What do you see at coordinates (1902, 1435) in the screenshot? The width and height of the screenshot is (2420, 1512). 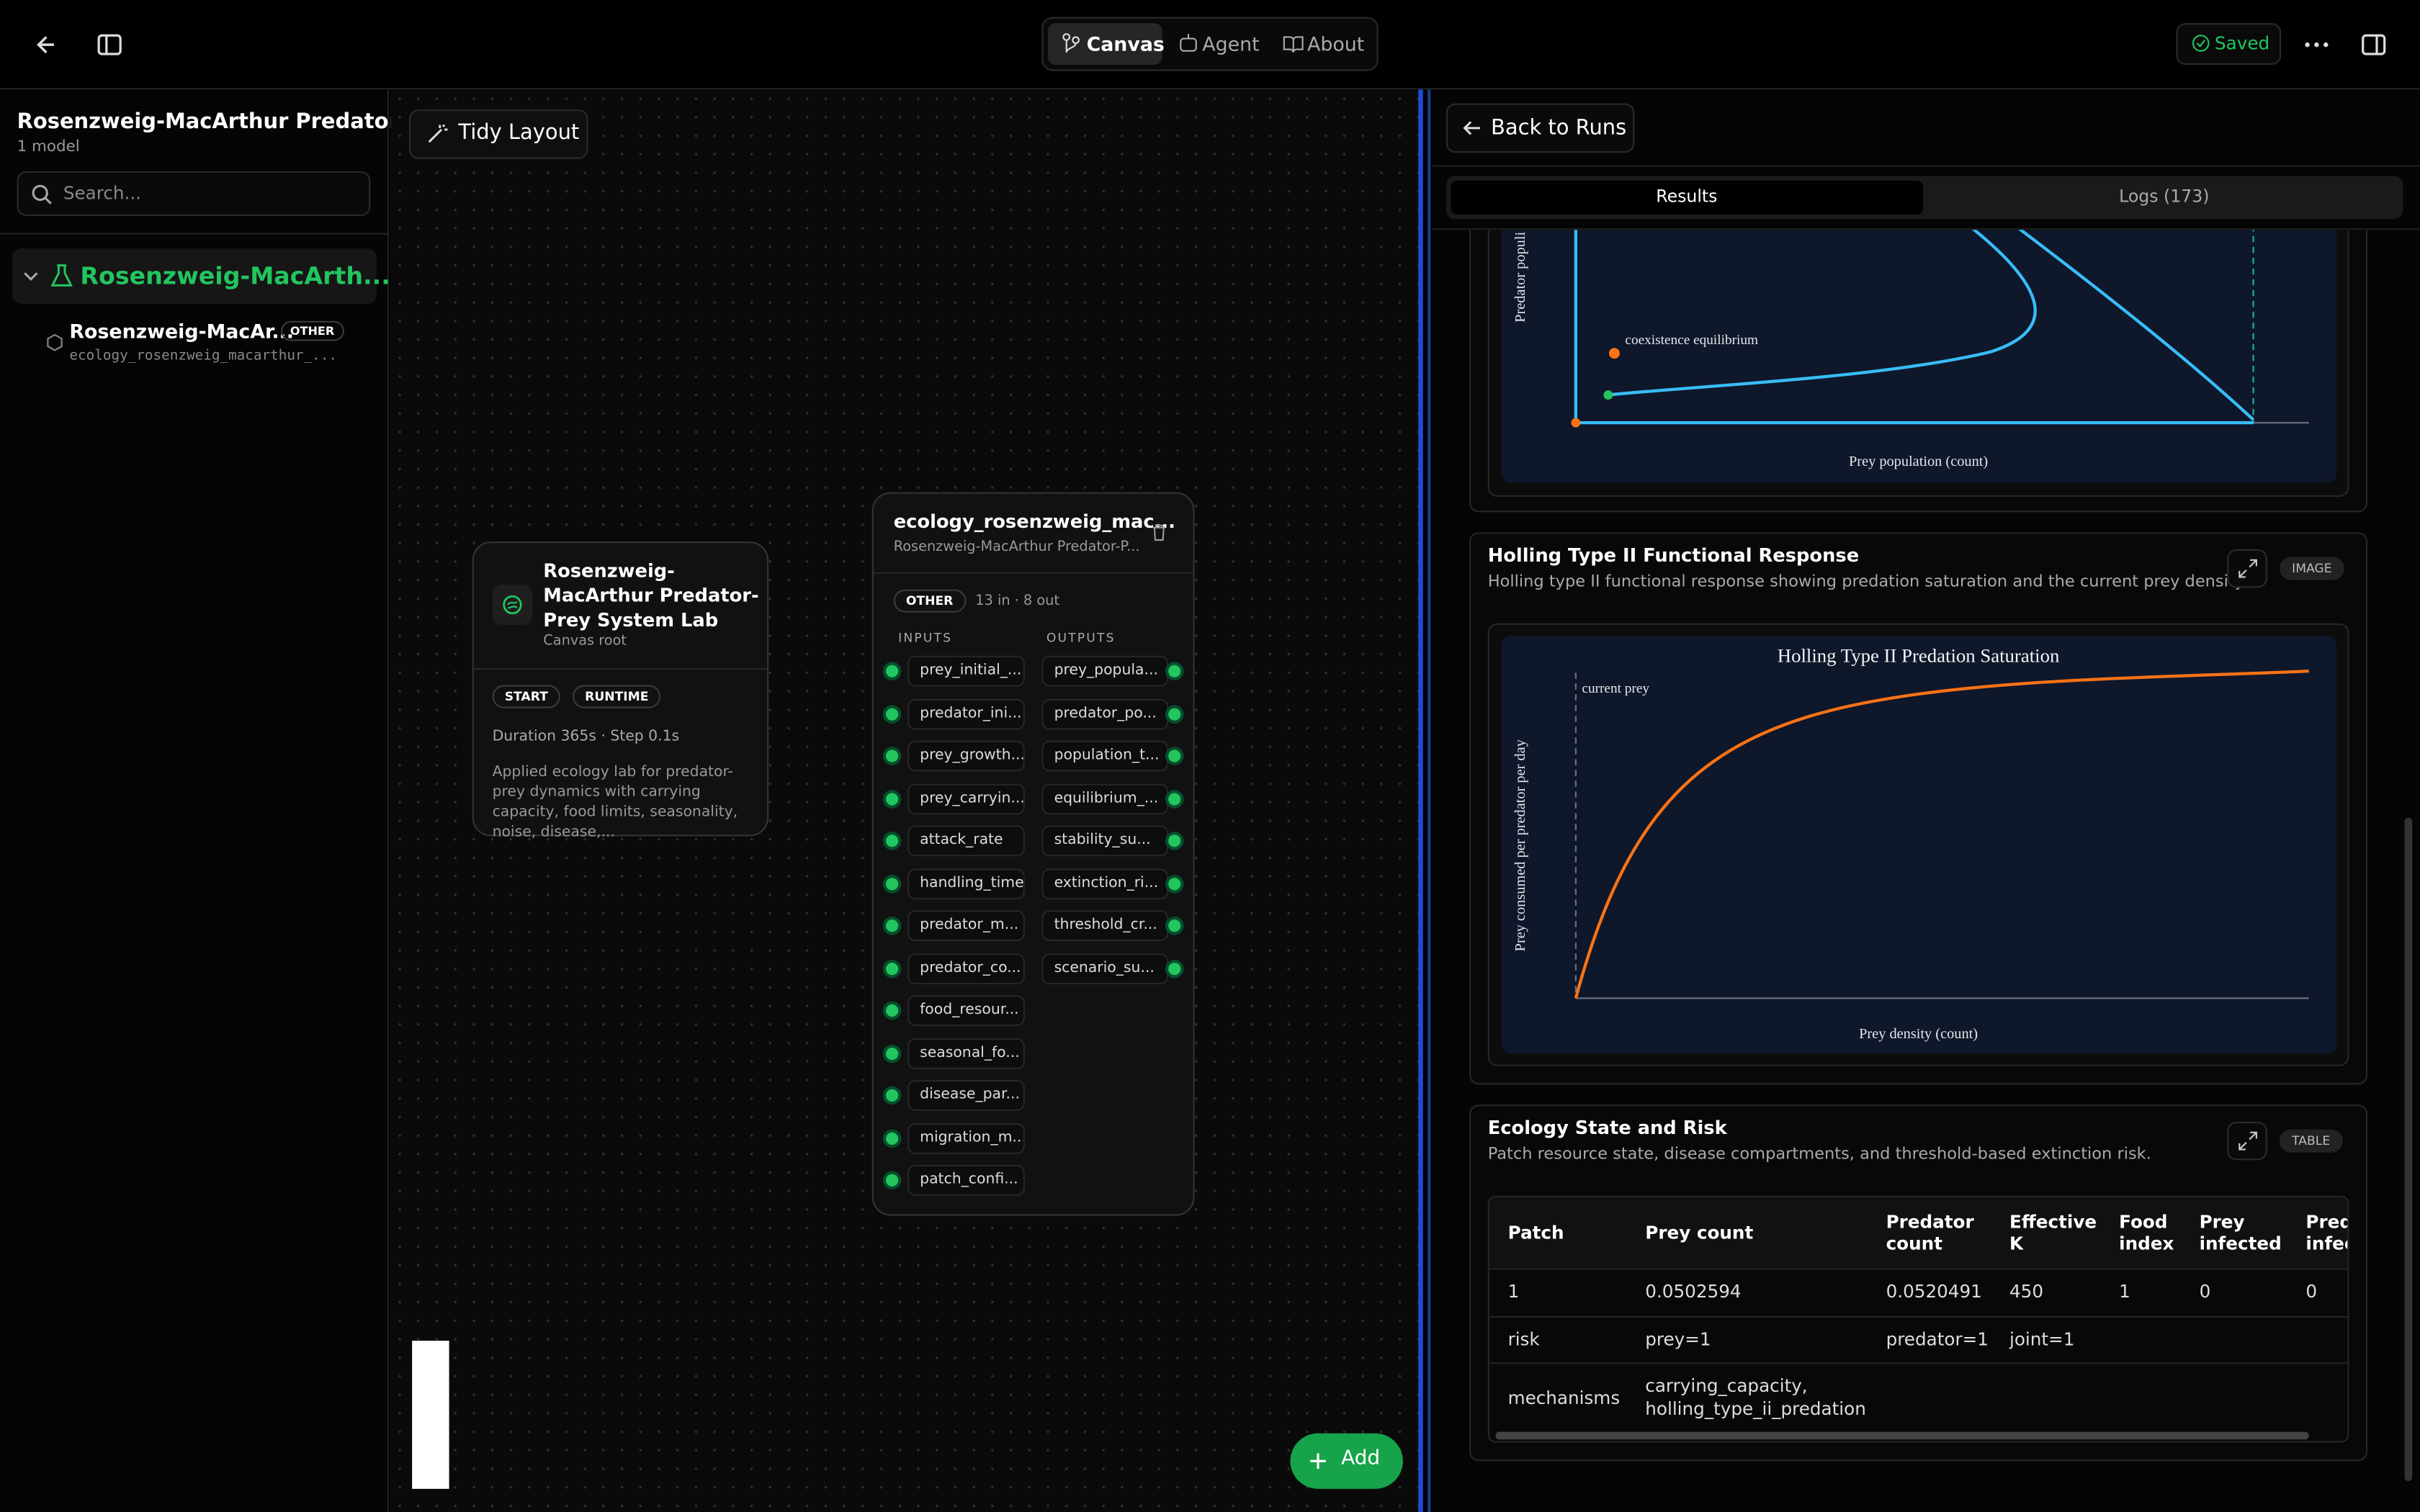 I see `h-scrollbar` at bounding box center [1902, 1435].